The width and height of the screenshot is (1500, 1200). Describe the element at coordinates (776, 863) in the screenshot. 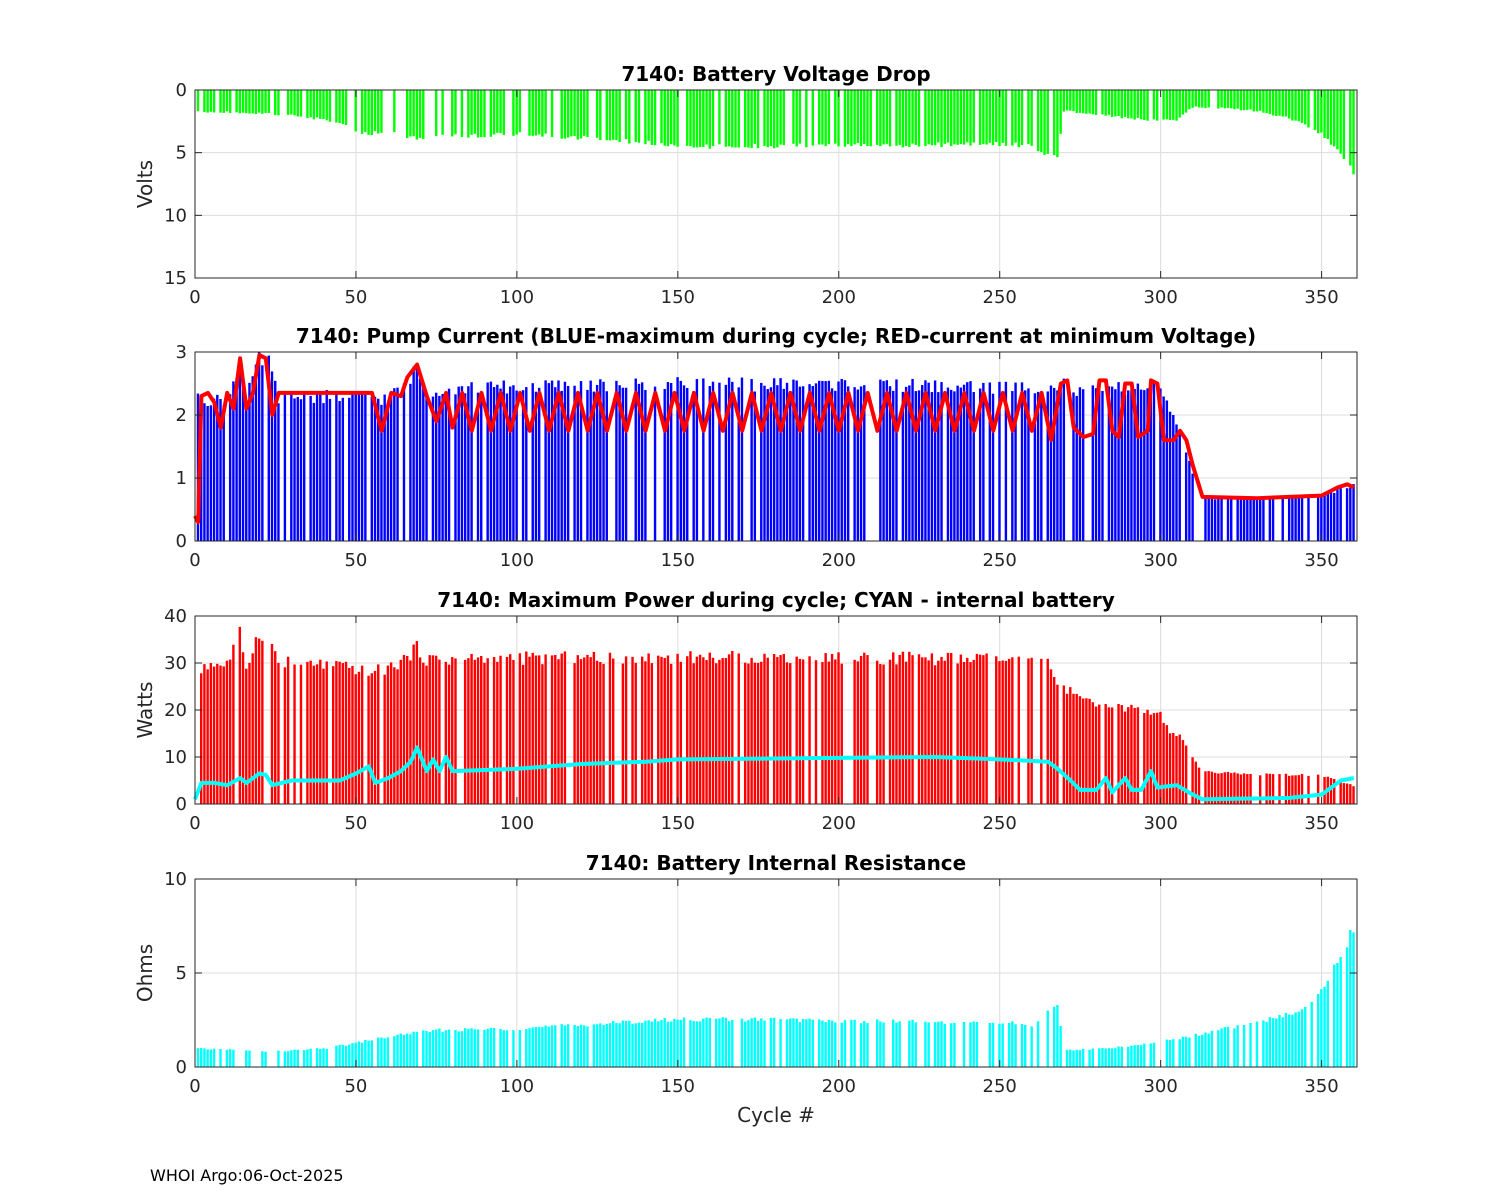

I see `chart-title: 7140: Battery Internal Resistance` at that location.